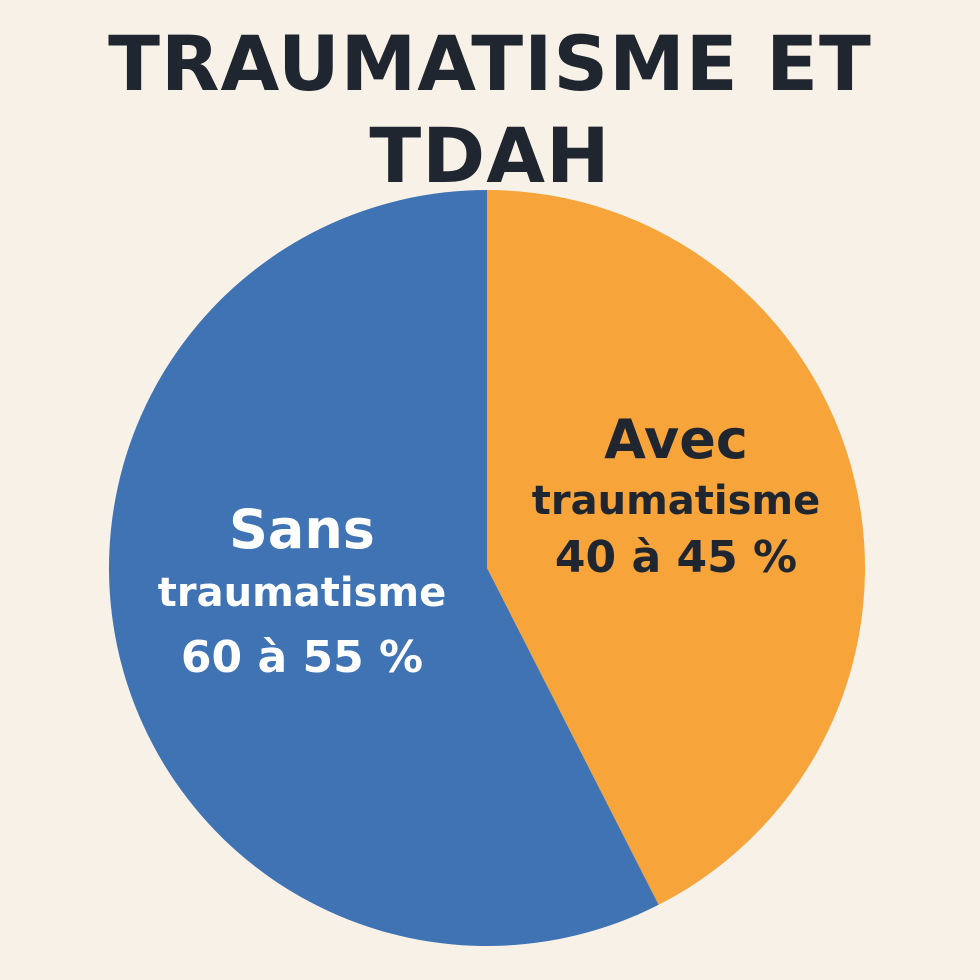 The width and height of the screenshot is (980, 980). I want to click on slice-2-name-label: Sans, so click(302, 529).